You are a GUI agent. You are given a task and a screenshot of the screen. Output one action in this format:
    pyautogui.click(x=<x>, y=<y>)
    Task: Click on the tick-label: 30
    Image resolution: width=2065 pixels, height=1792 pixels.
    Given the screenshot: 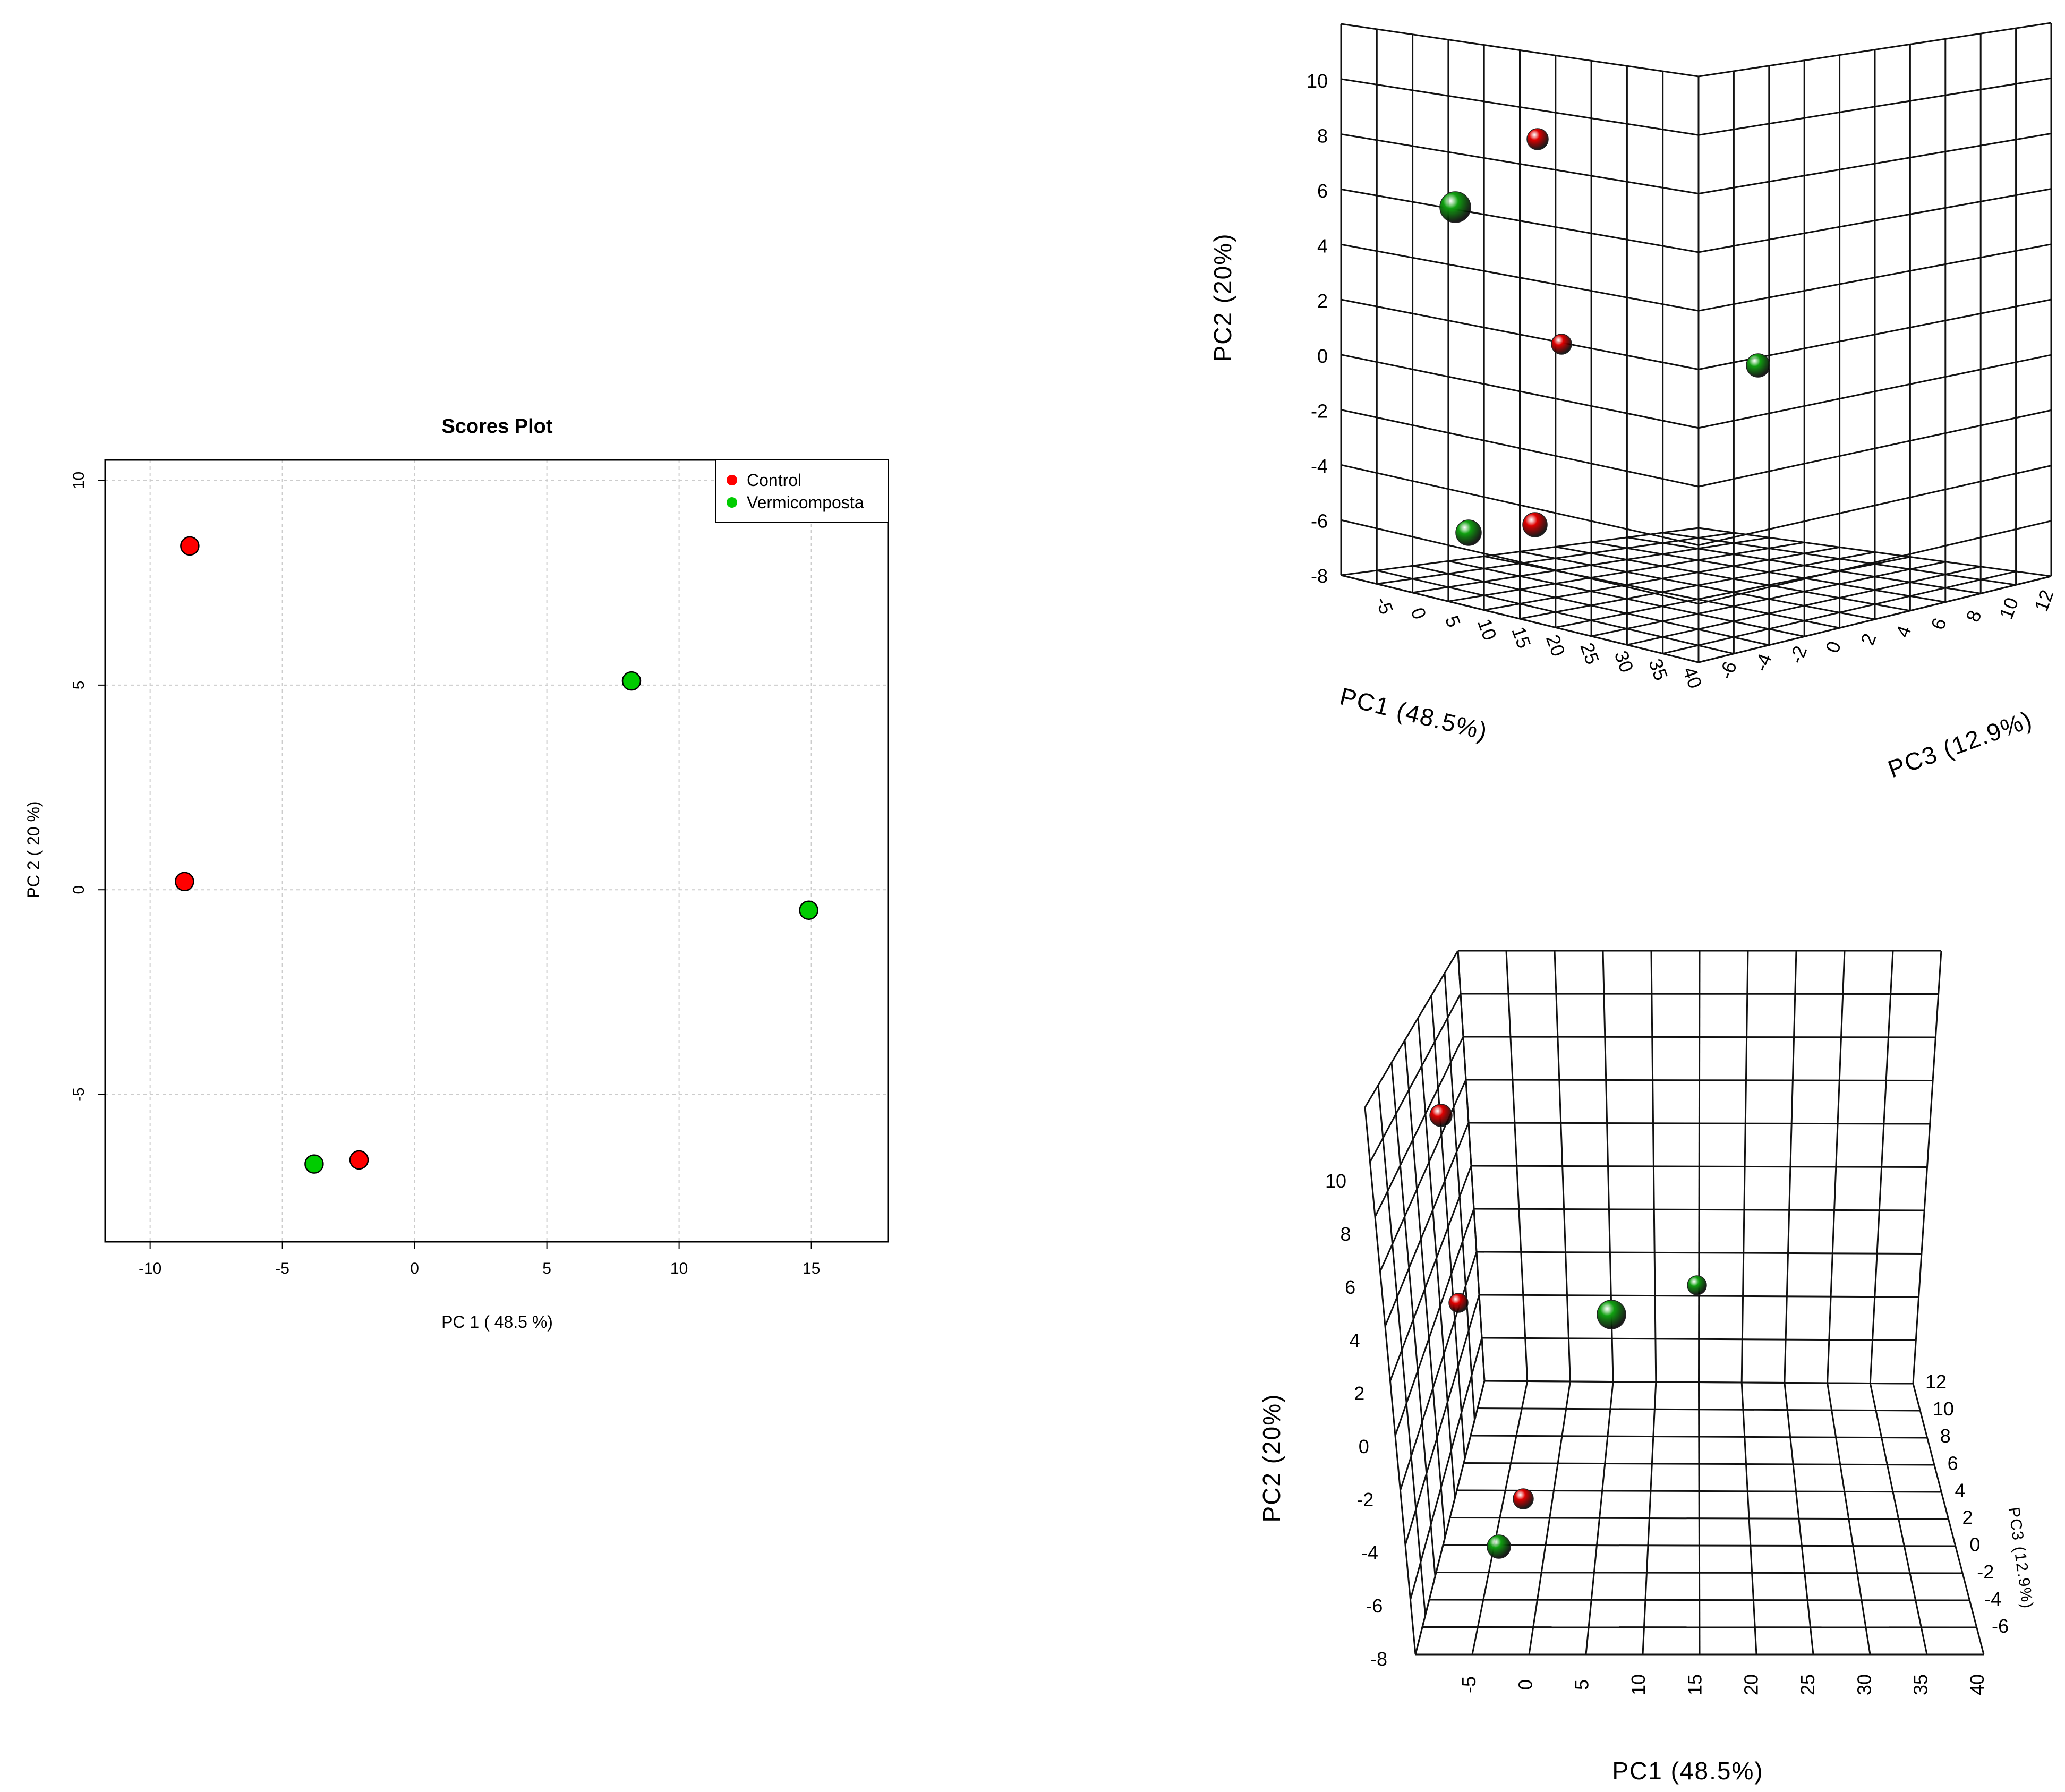 What is the action you would take?
    pyautogui.click(x=1624, y=662)
    